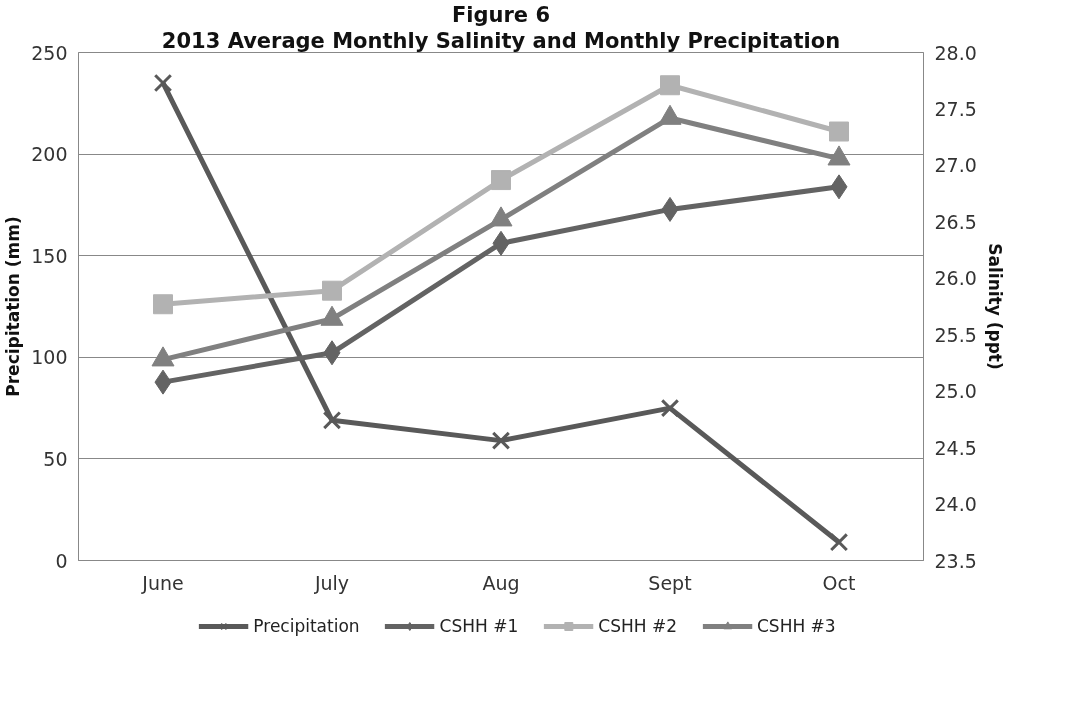 This screenshot has width=1071, height=717. What do you see at coordinates (501, 582) in the screenshot?
I see `x-tick-label: Aug` at bounding box center [501, 582].